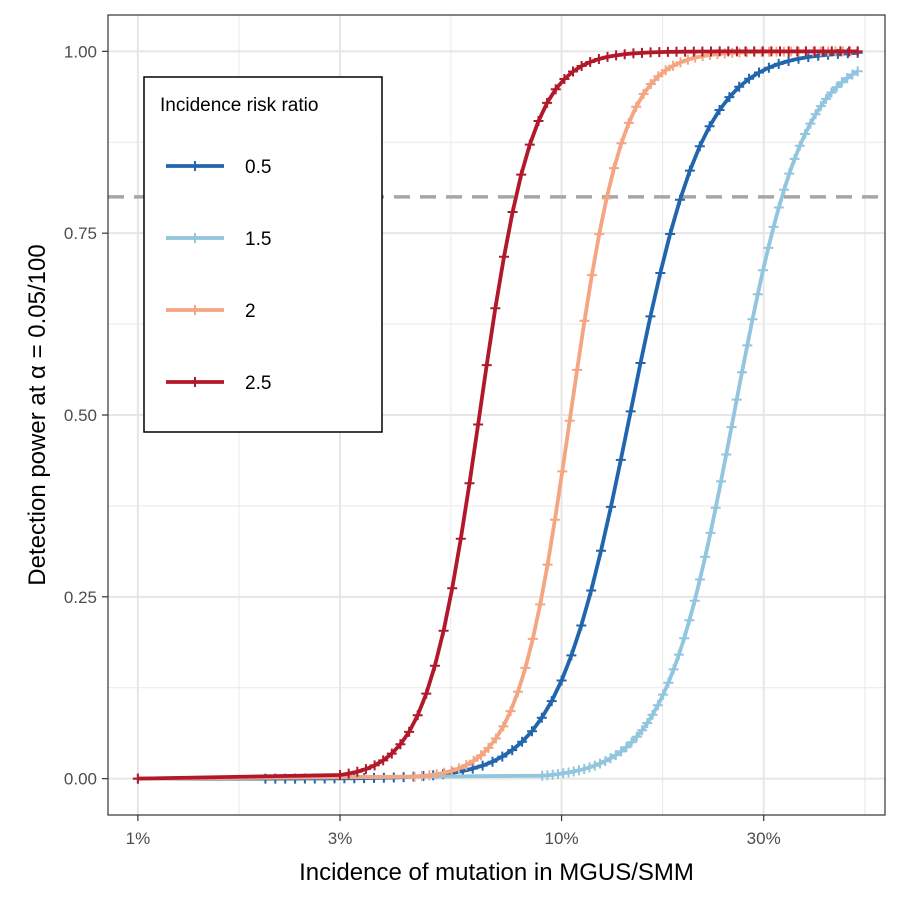 Image resolution: width=900 pixels, height=900 pixels. What do you see at coordinates (218, 239) in the screenshot?
I see `legend-item-1.5: 1.5` at bounding box center [218, 239].